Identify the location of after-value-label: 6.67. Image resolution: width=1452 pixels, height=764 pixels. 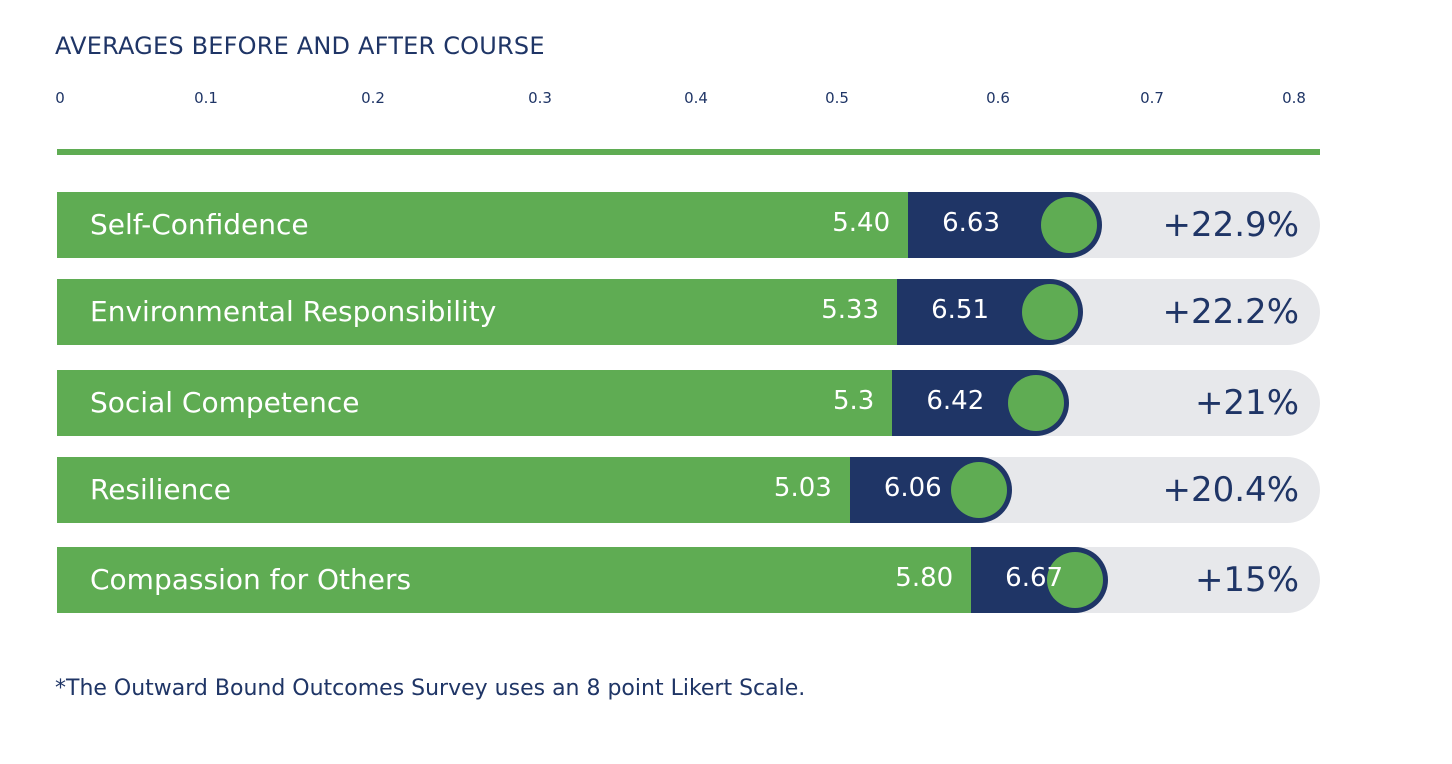
(1034, 578).